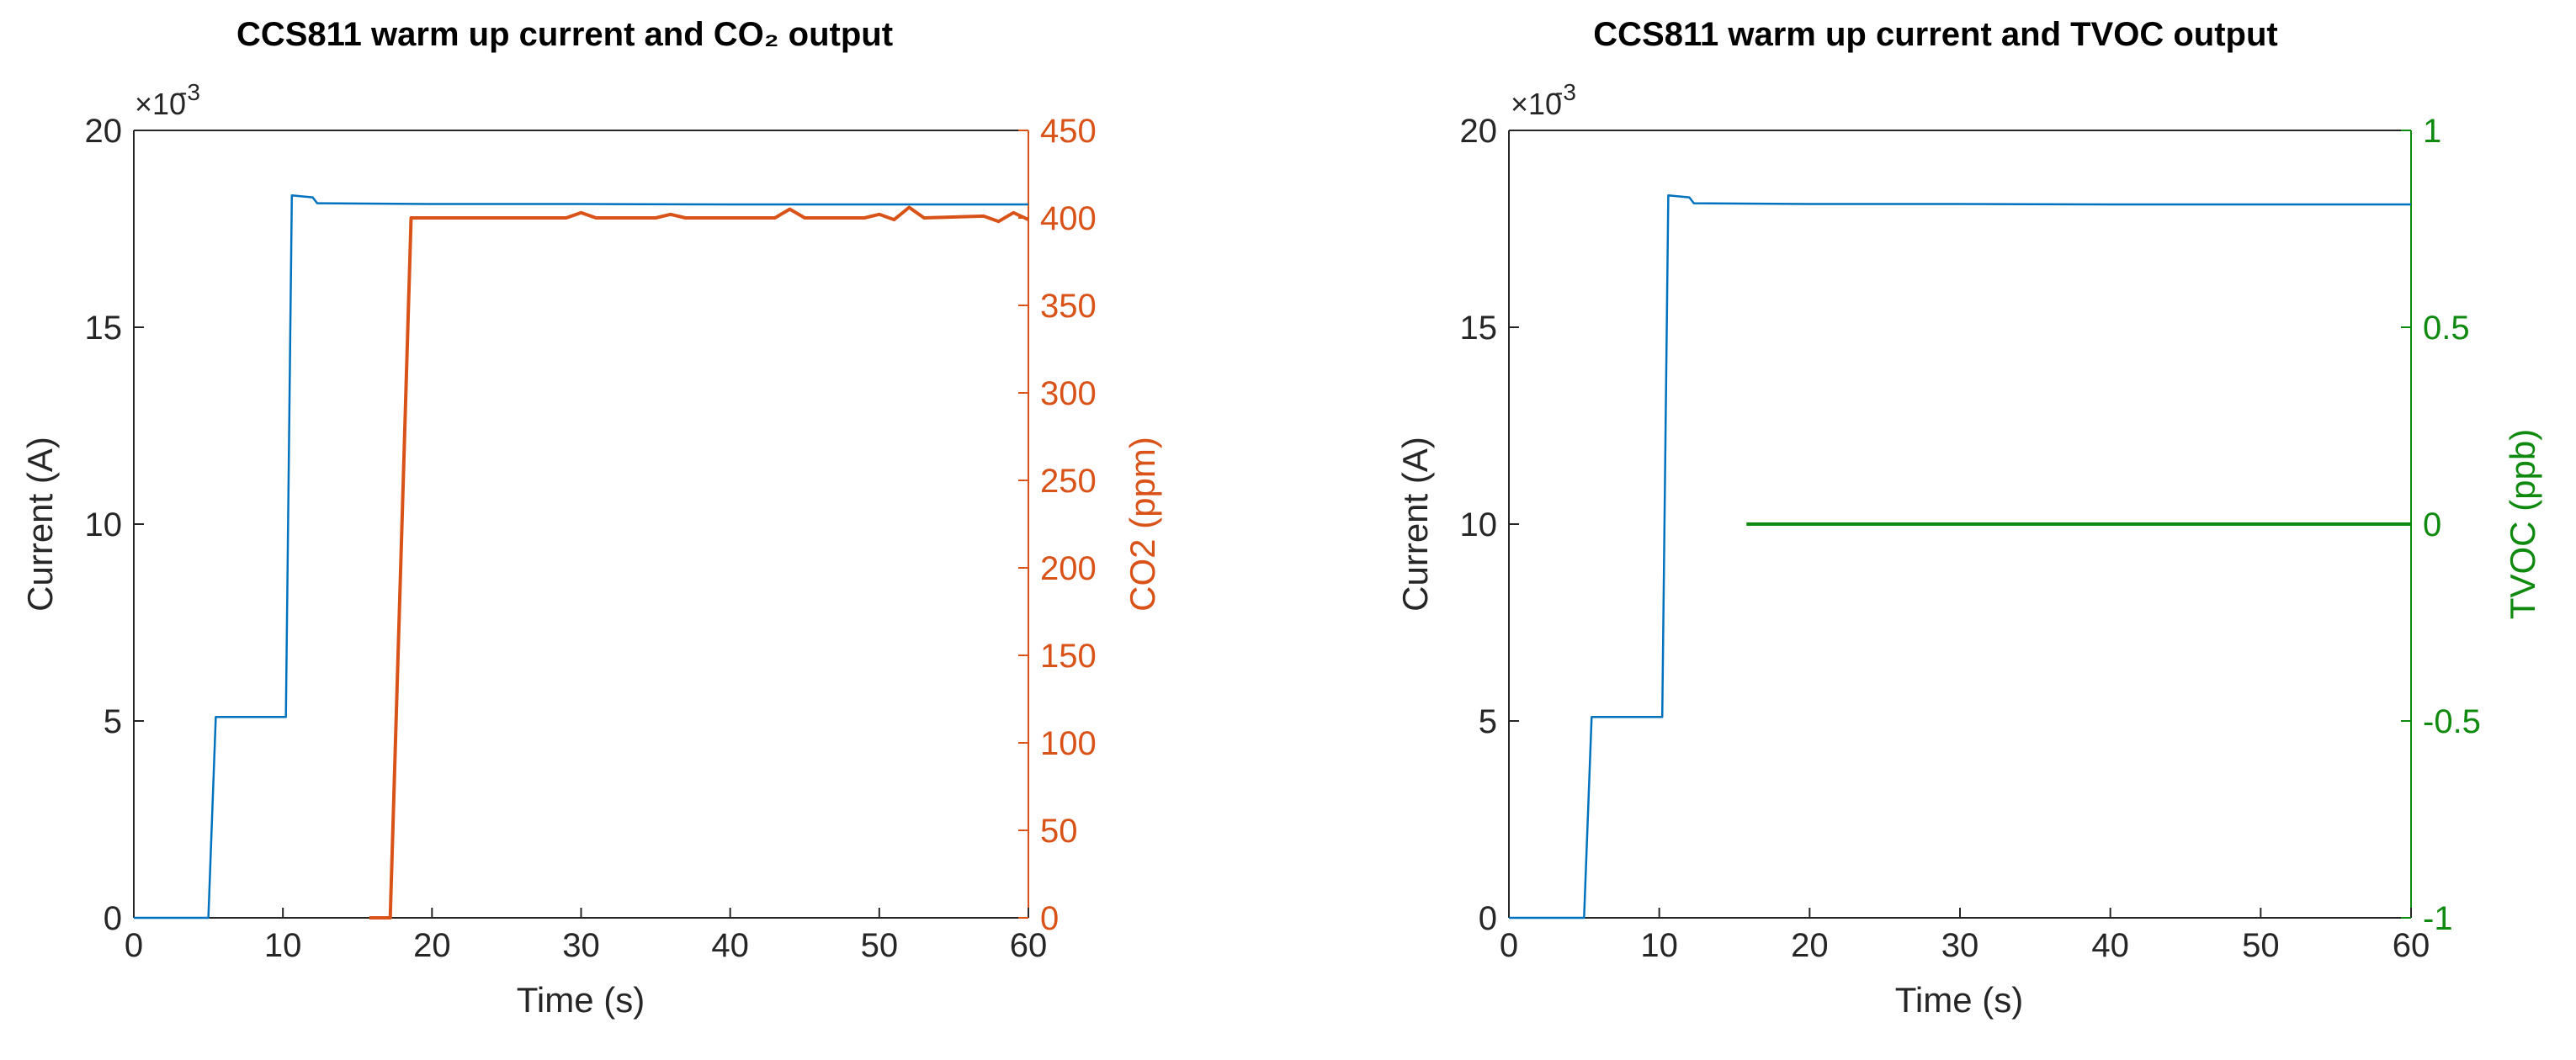 This screenshot has width=2576, height=1060. I want to click on right-ticks: 0 50 100 150 200 250 300 350 400 450, so click(1057, 525).